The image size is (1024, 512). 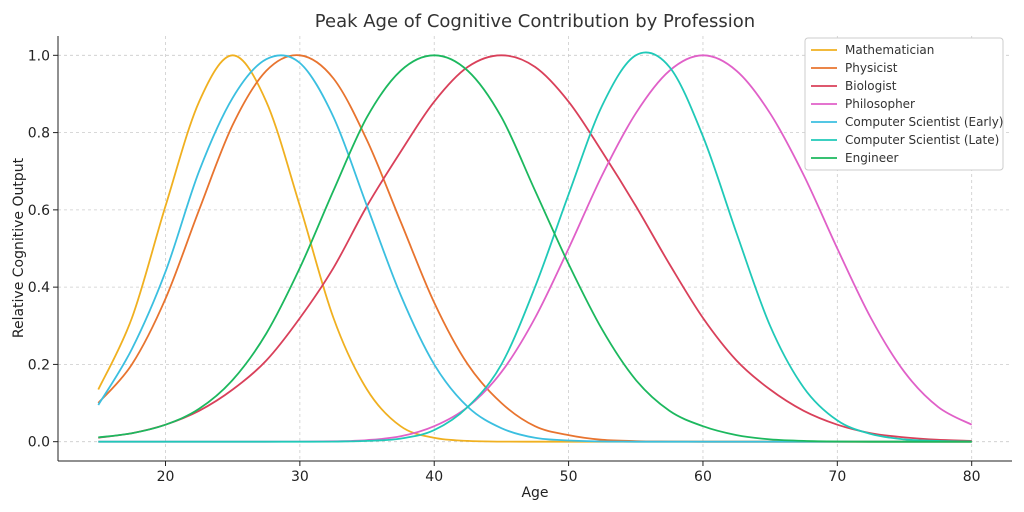 I want to click on legend-box, so click(x=904, y=104).